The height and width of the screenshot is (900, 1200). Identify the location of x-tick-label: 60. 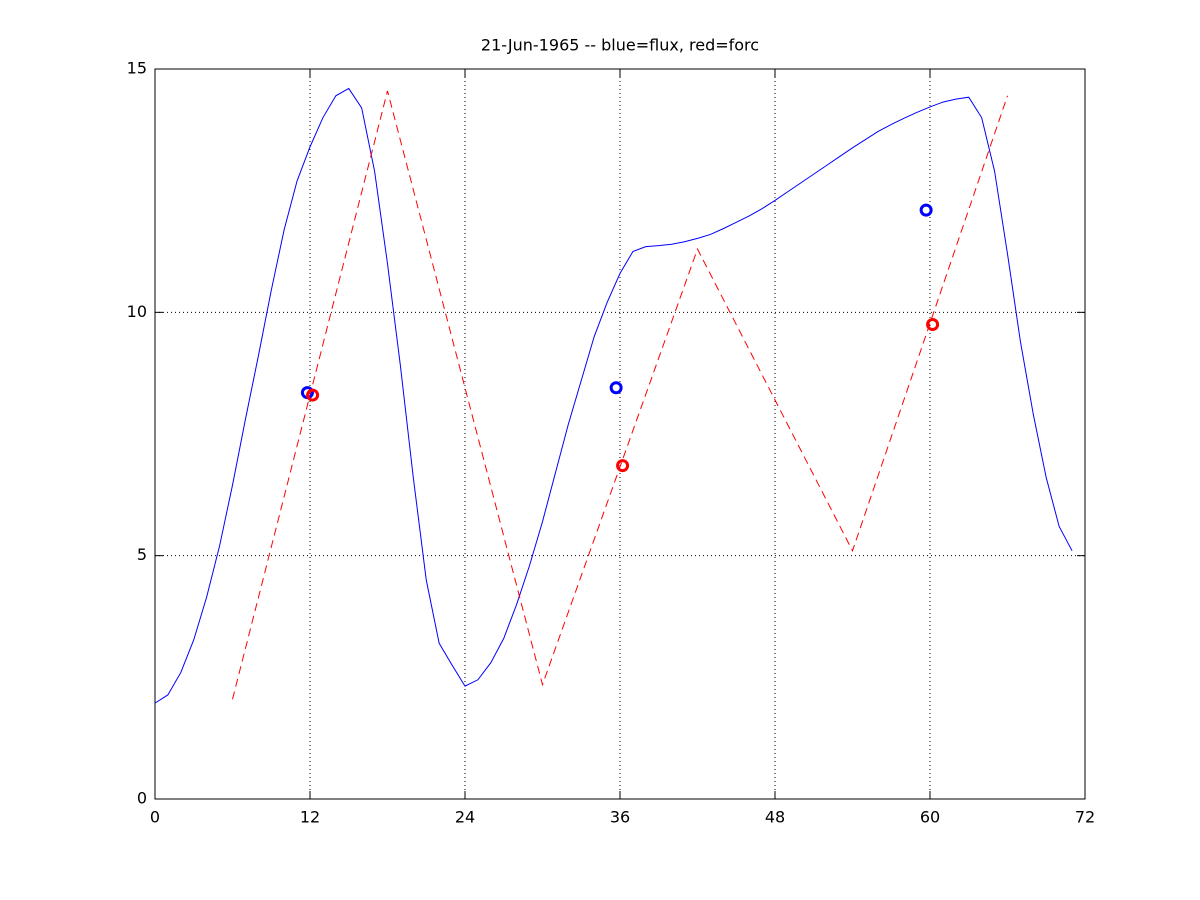
(930, 817).